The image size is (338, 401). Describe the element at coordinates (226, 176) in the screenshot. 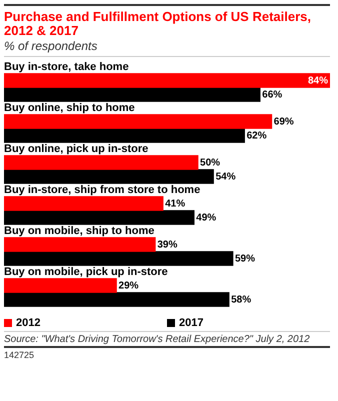

I see `data-label: 54%` at that location.